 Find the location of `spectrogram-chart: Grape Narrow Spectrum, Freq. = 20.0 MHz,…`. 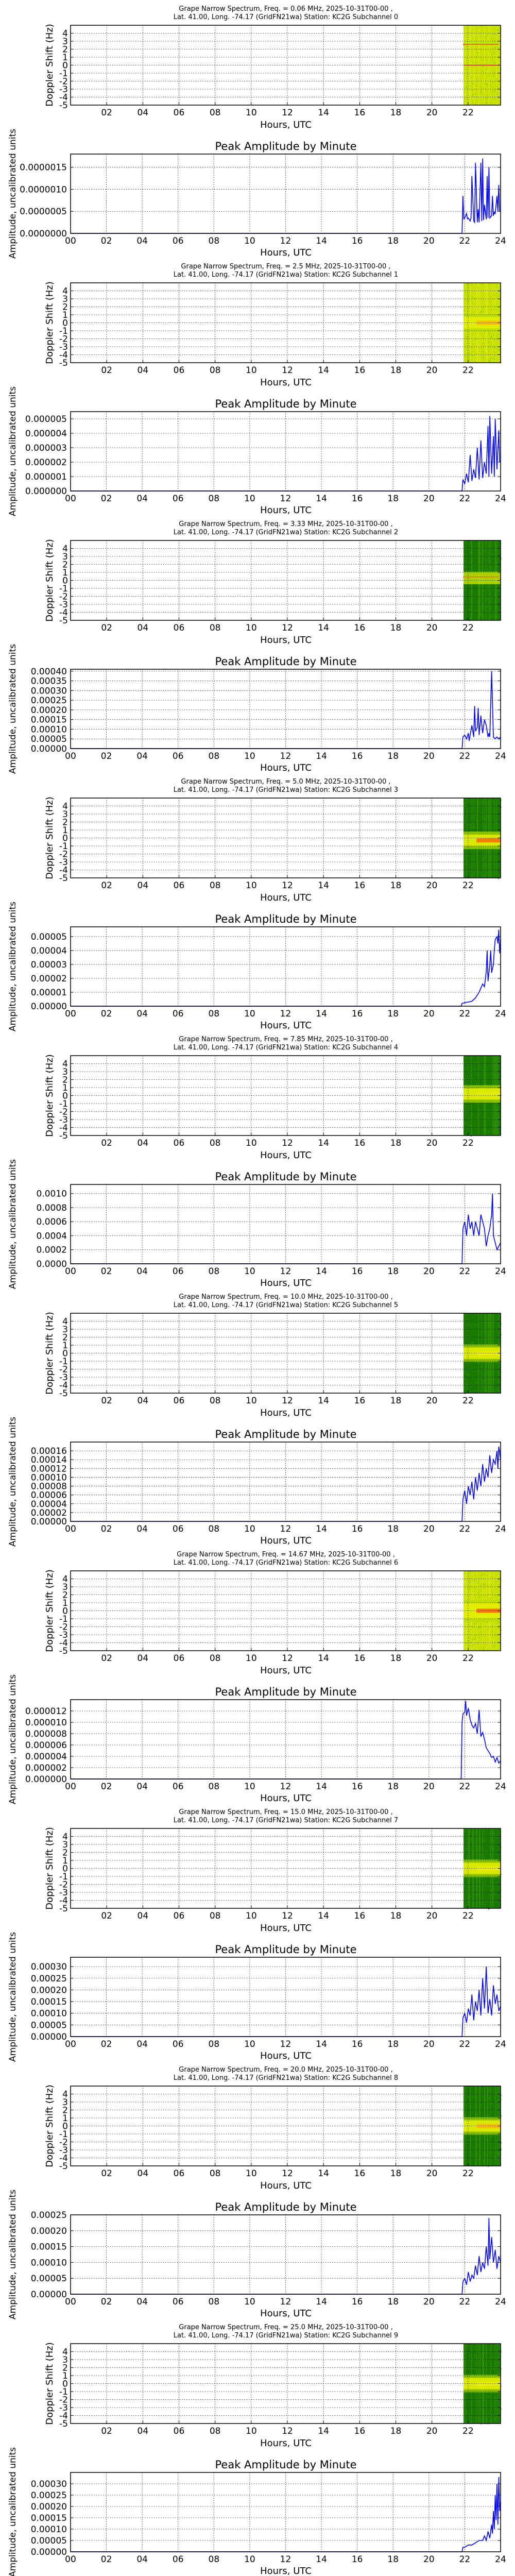

spectrogram-chart: Grape Narrow Spectrum, Freq. = 20.0 MHz,… is located at coordinates (273, 2128).